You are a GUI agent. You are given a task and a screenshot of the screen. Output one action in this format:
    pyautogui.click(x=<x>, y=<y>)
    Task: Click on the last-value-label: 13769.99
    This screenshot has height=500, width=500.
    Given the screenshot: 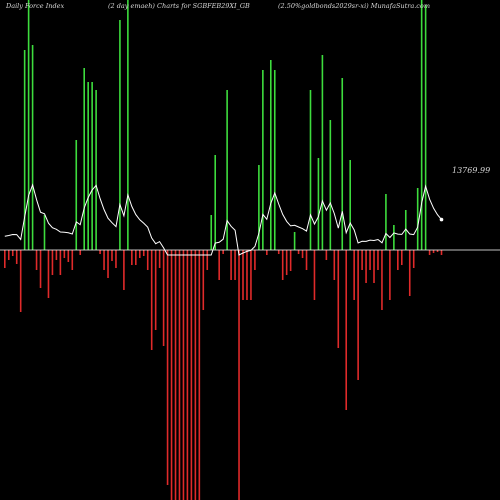 What is the action you would take?
    pyautogui.click(x=471, y=170)
    